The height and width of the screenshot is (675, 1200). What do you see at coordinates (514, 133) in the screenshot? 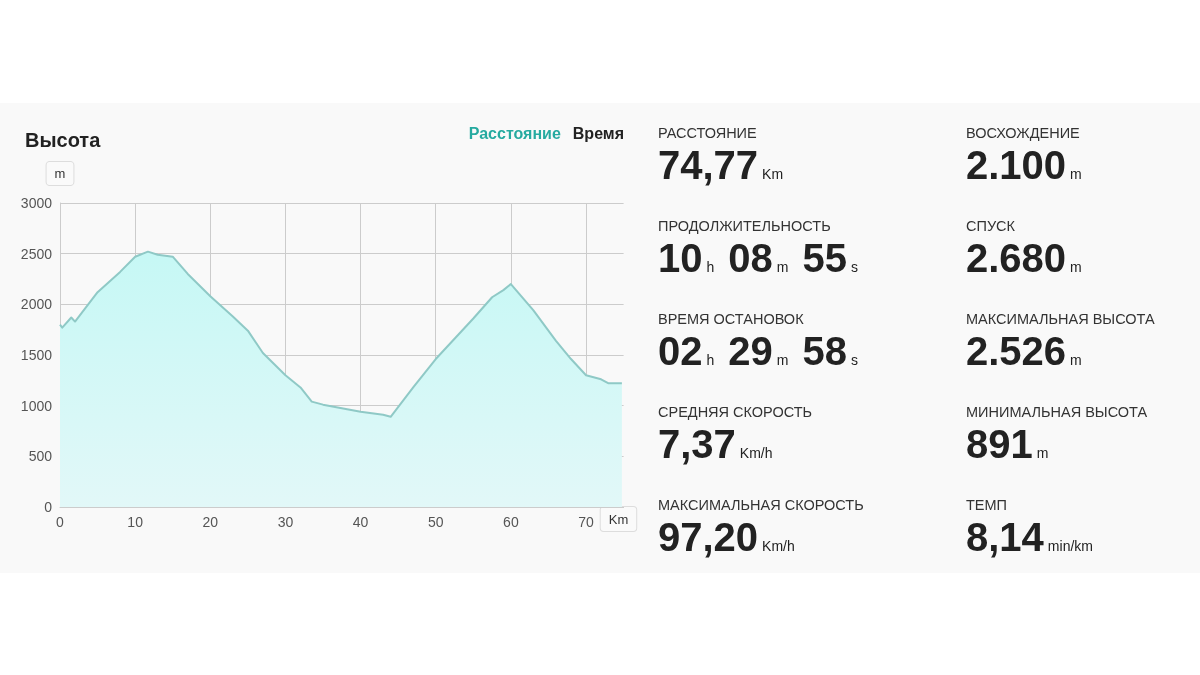
I see `text: Расстояние` at bounding box center [514, 133].